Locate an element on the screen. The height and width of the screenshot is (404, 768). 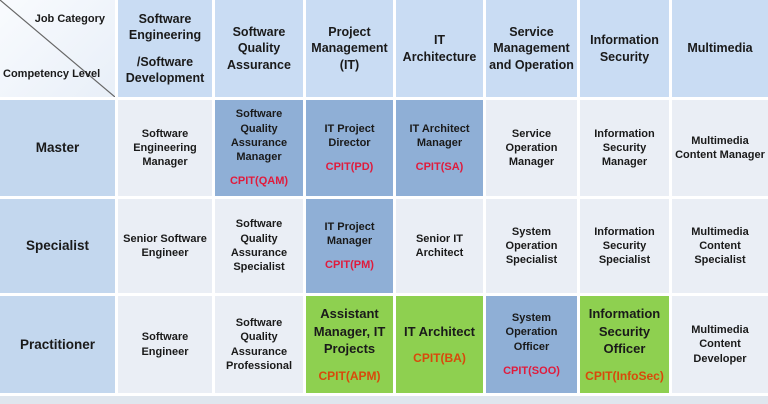
corner-cell: Job Category Competency Level is located at coordinates (57, 48).